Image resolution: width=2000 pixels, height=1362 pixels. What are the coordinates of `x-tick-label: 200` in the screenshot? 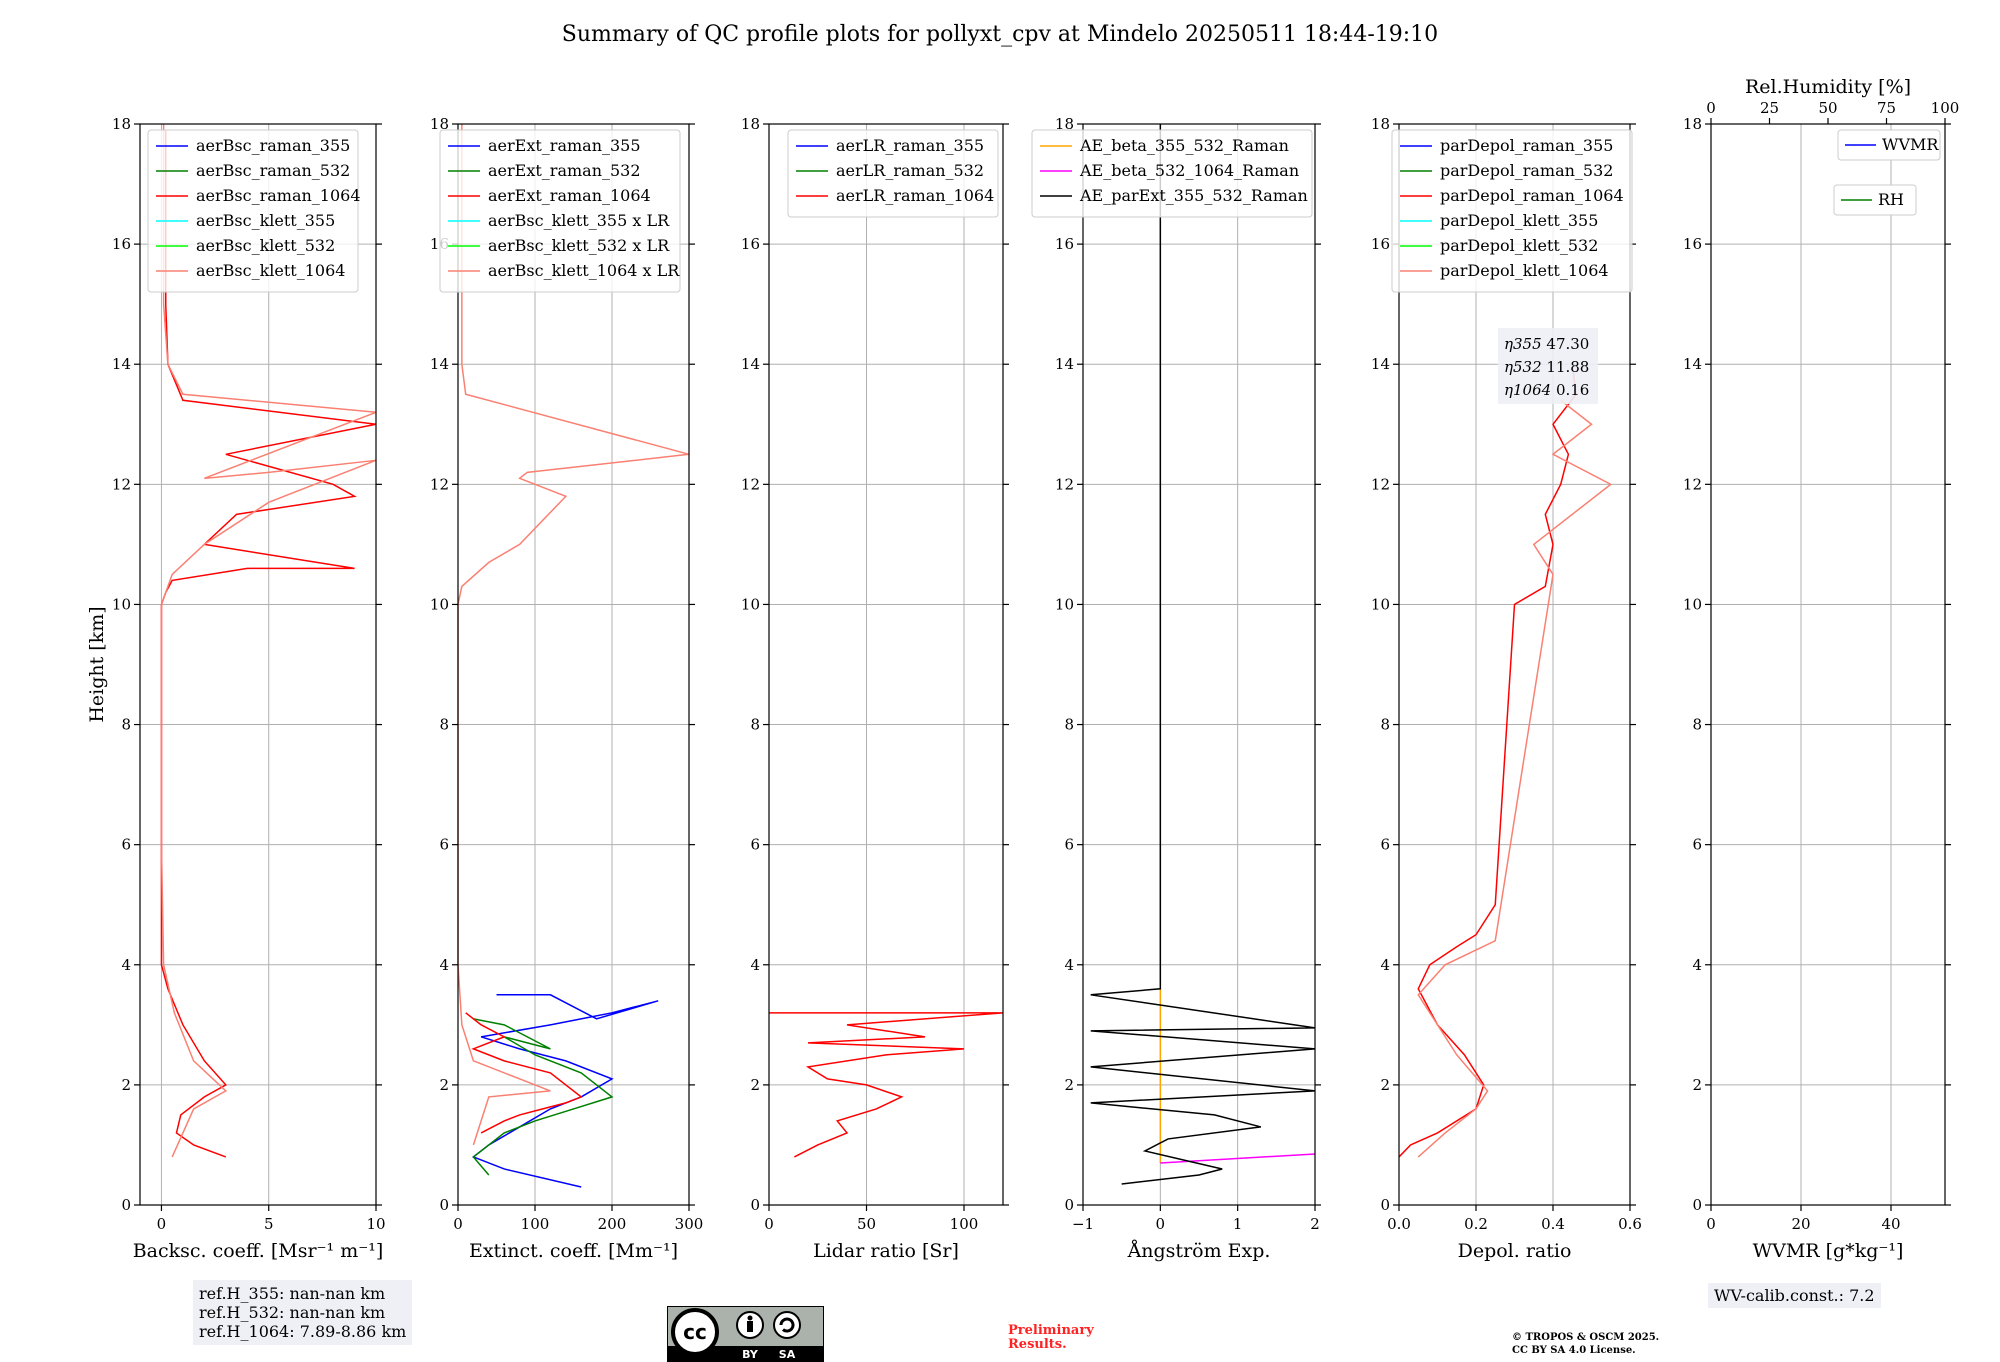 It's located at (612, 1224).